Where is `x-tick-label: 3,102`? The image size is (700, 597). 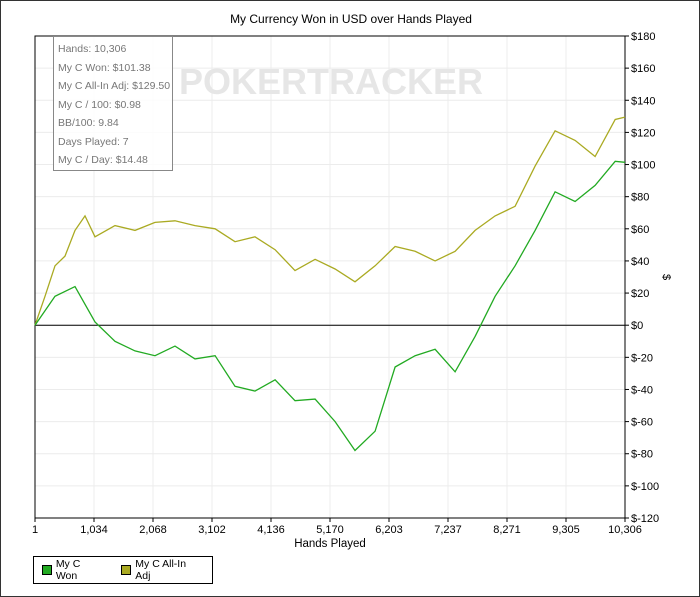
x-tick-label: 3,102 is located at coordinates (212, 530).